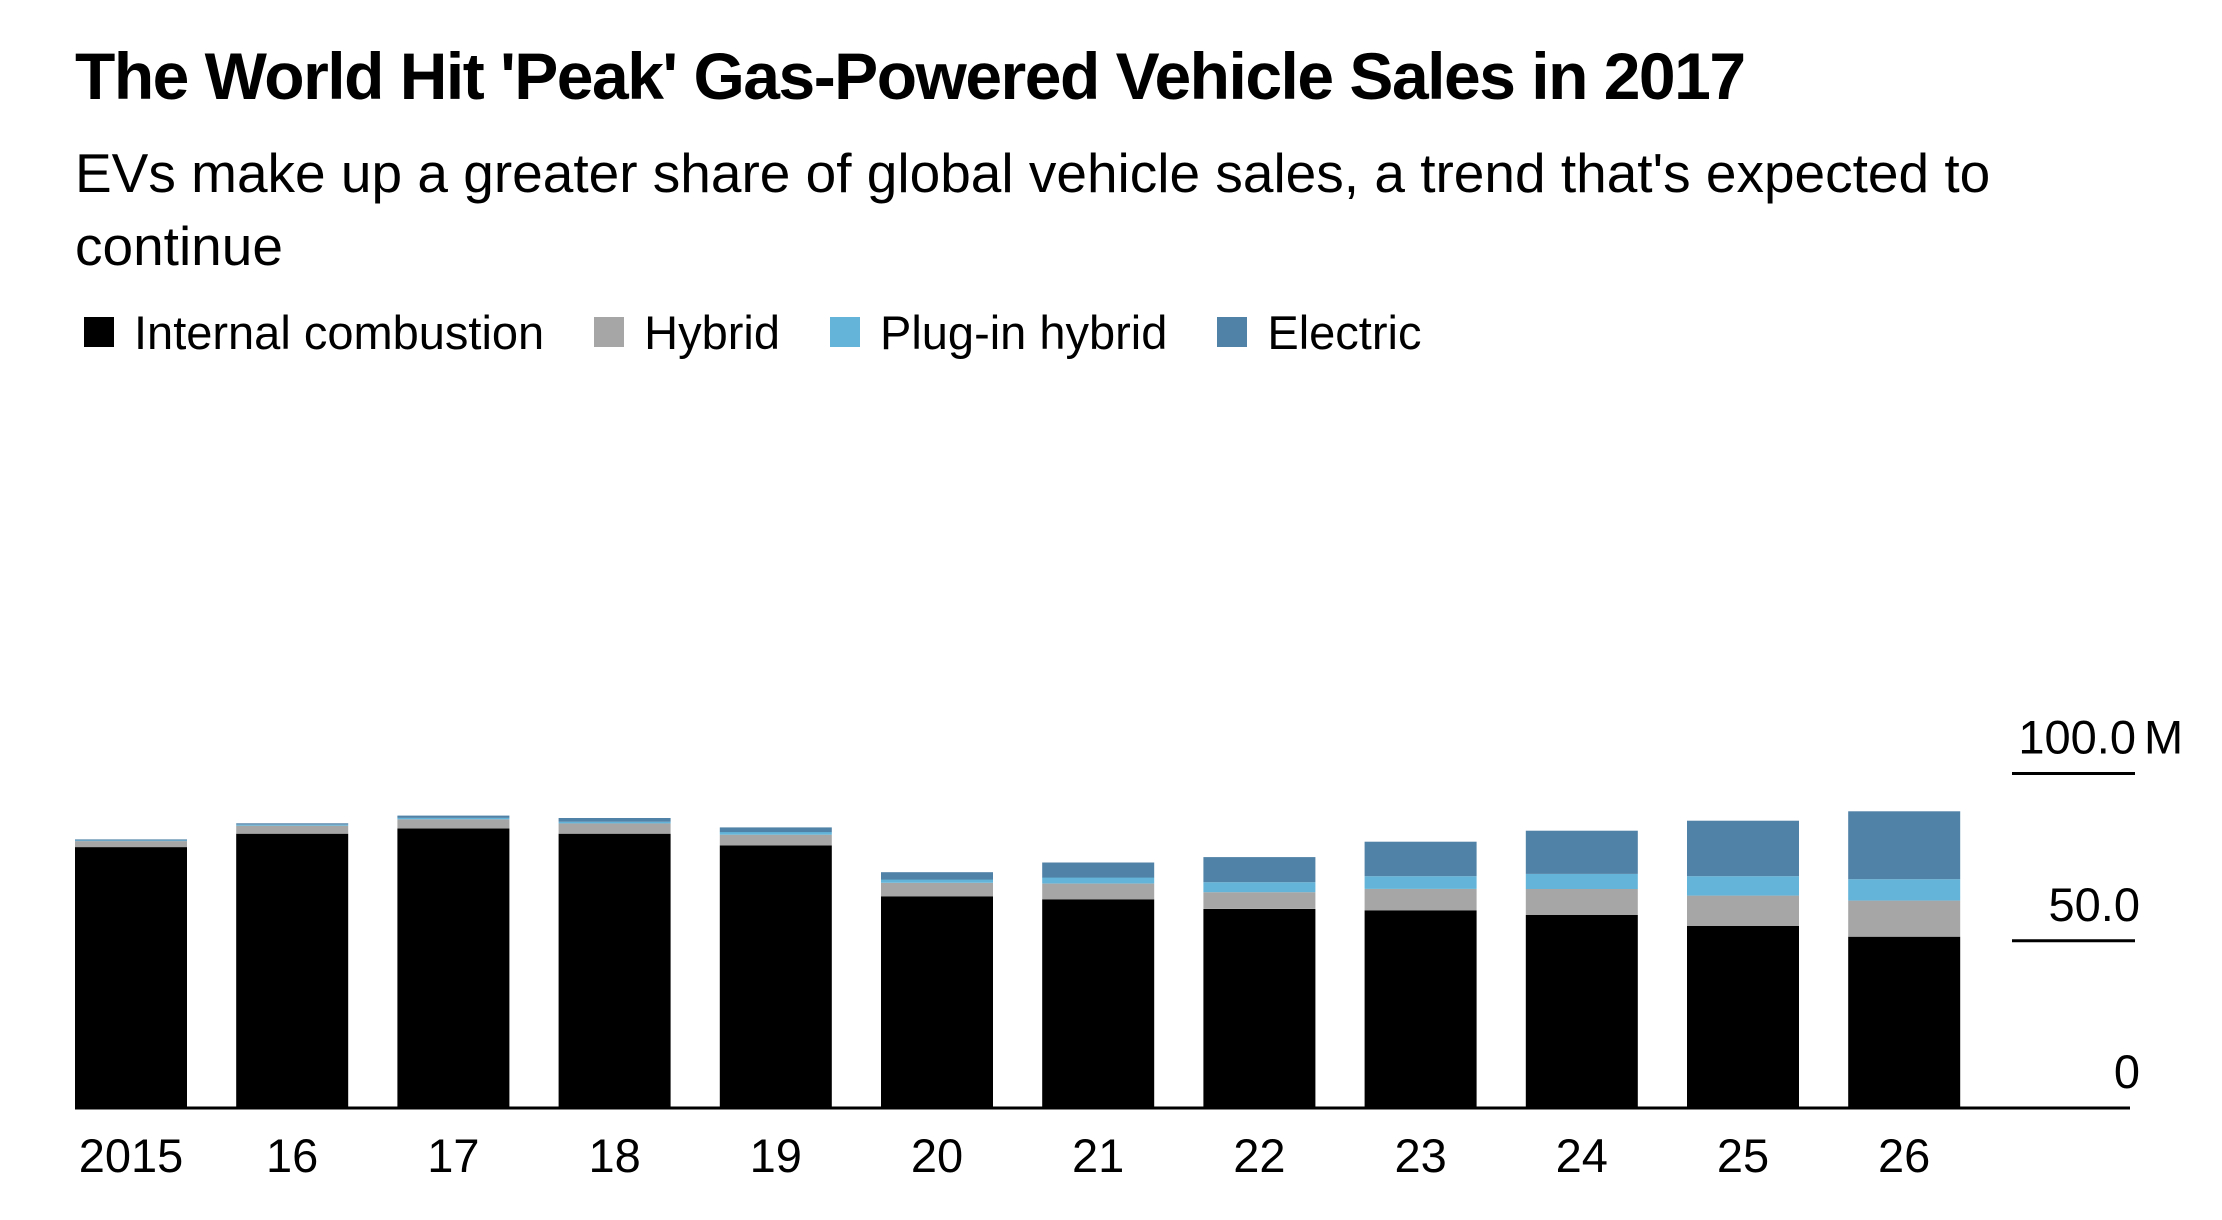  I want to click on x-tick-label-24: 24, so click(1582, 1155).